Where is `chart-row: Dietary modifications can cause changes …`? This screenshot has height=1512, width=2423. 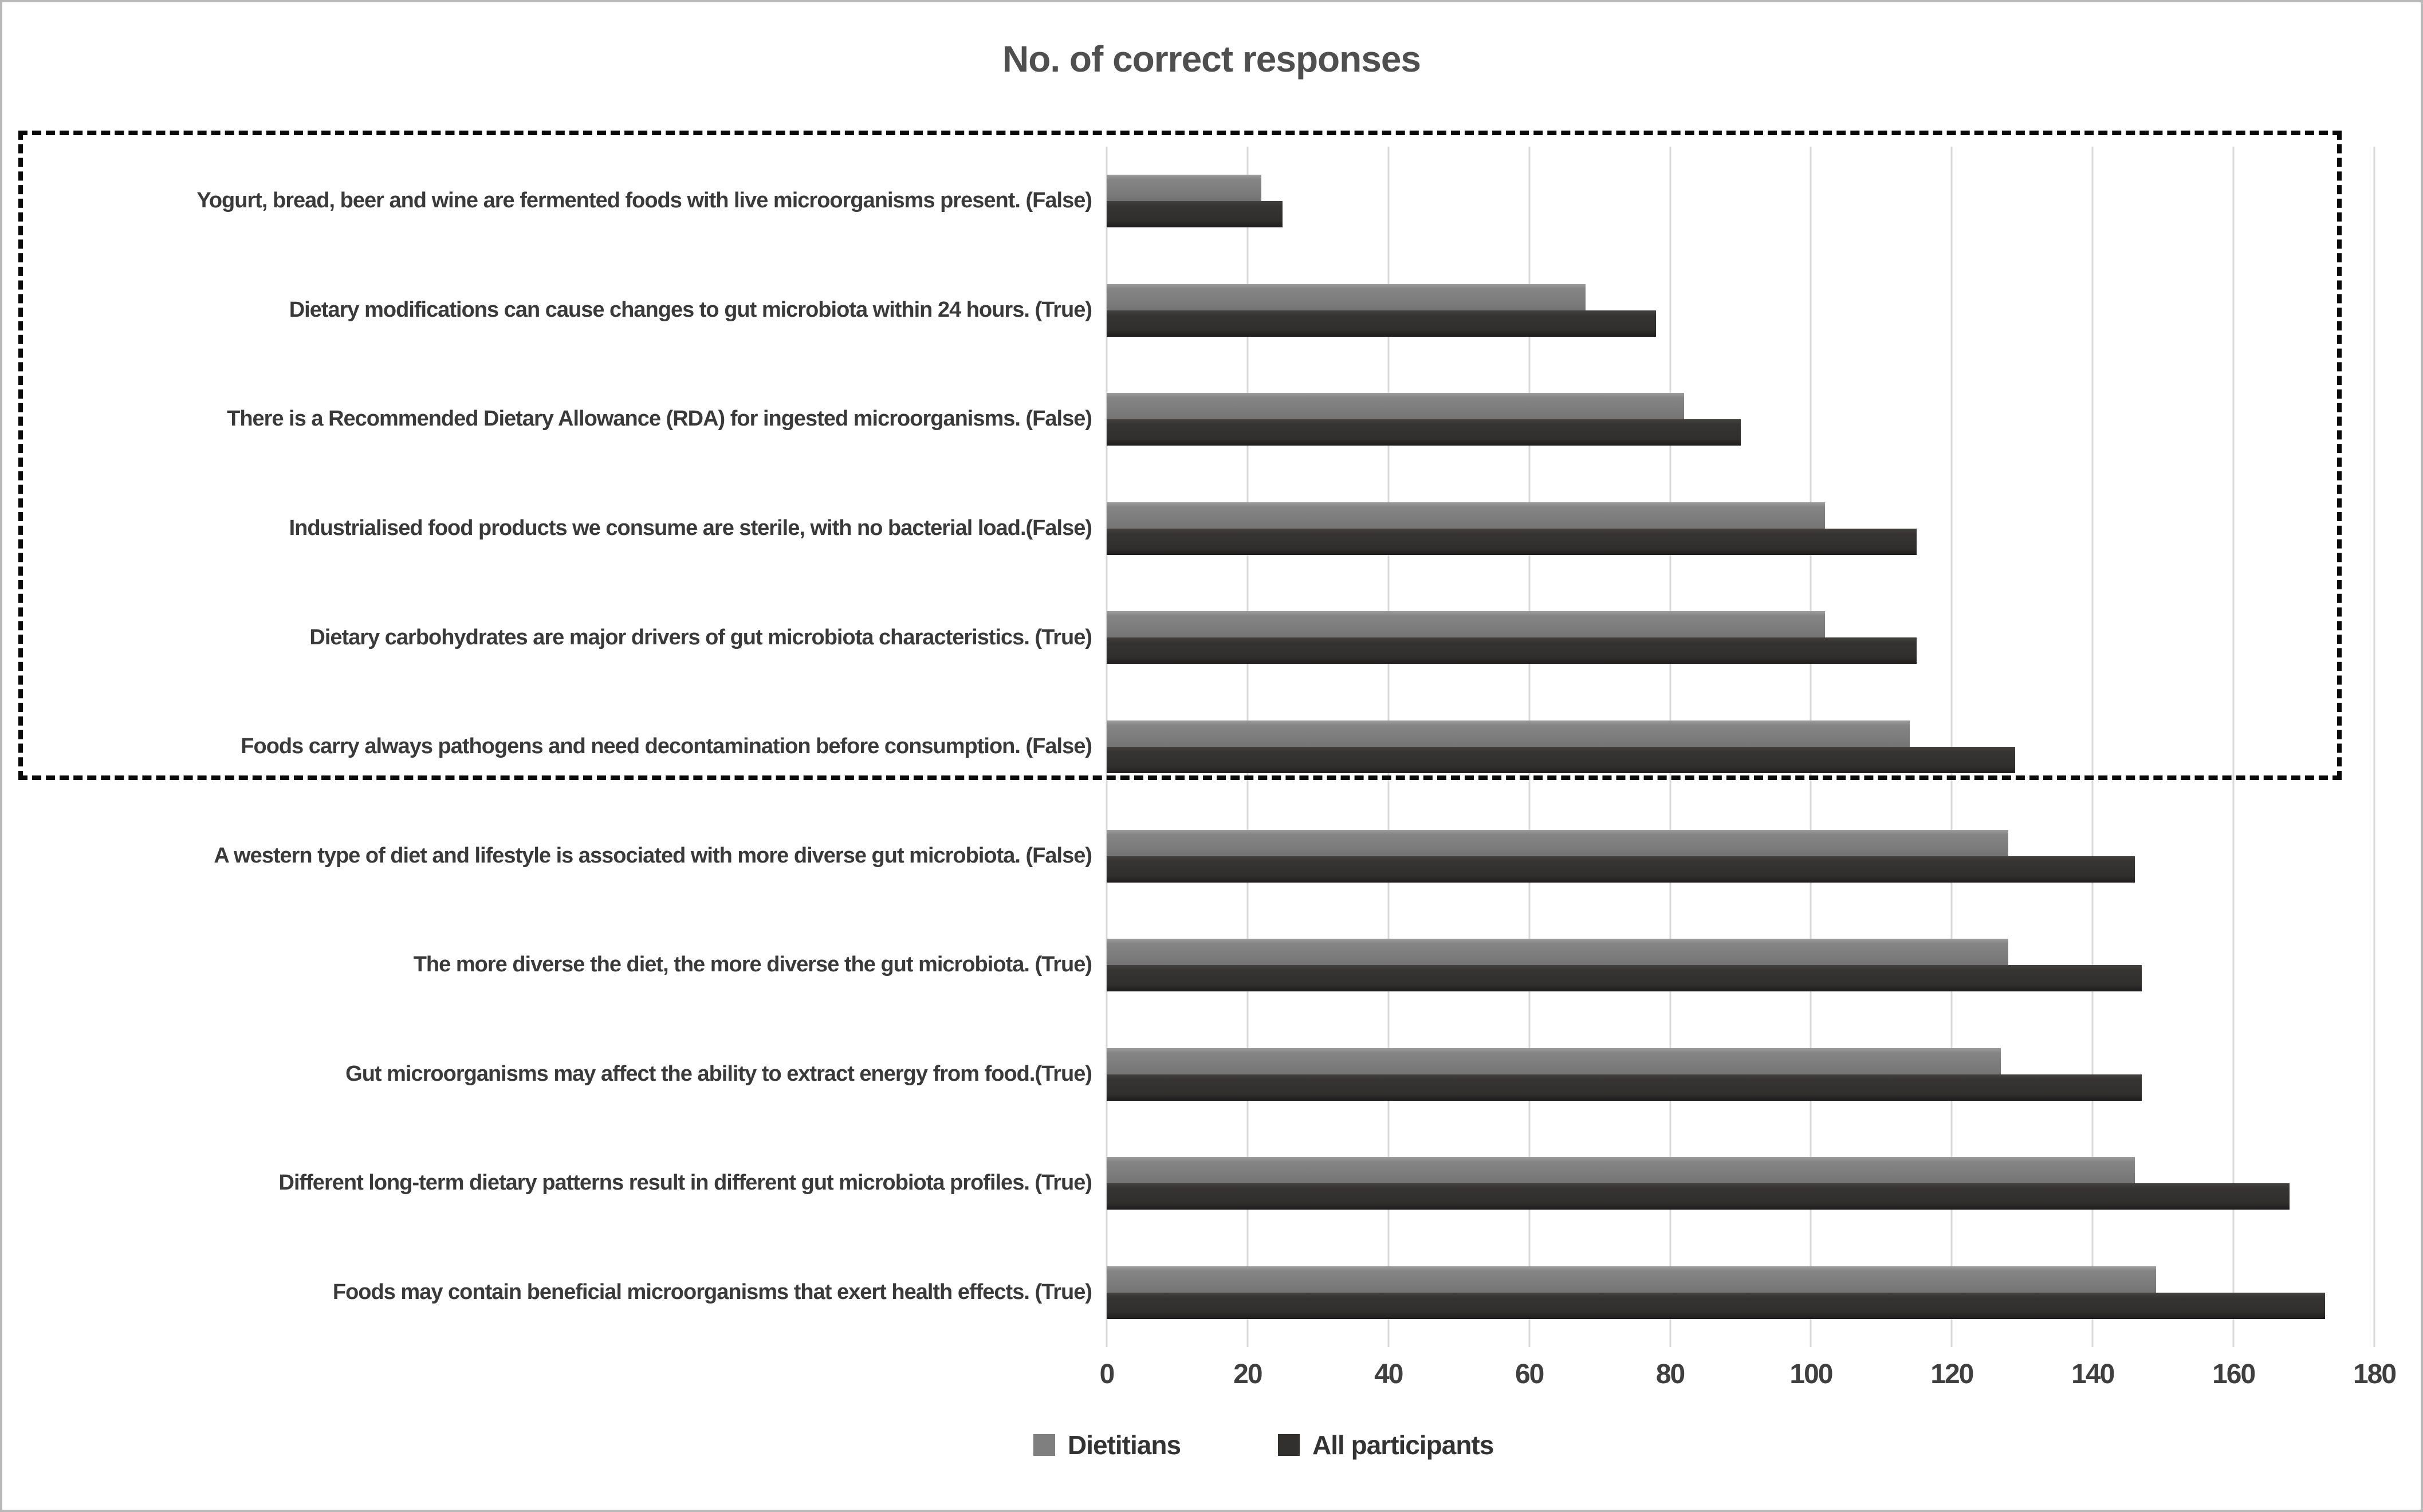
chart-row: Dietary modifications can cause changes … is located at coordinates (1198, 310).